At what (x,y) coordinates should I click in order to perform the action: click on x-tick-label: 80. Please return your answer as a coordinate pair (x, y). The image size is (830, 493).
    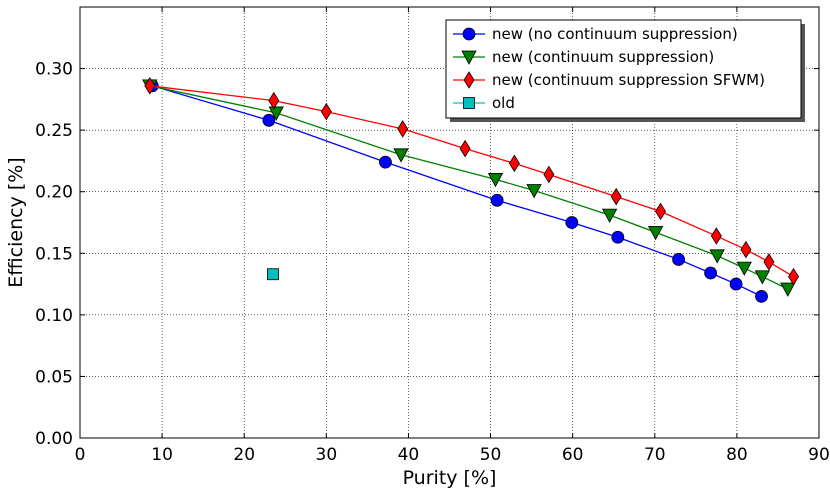
    Looking at the image, I should click on (737, 455).